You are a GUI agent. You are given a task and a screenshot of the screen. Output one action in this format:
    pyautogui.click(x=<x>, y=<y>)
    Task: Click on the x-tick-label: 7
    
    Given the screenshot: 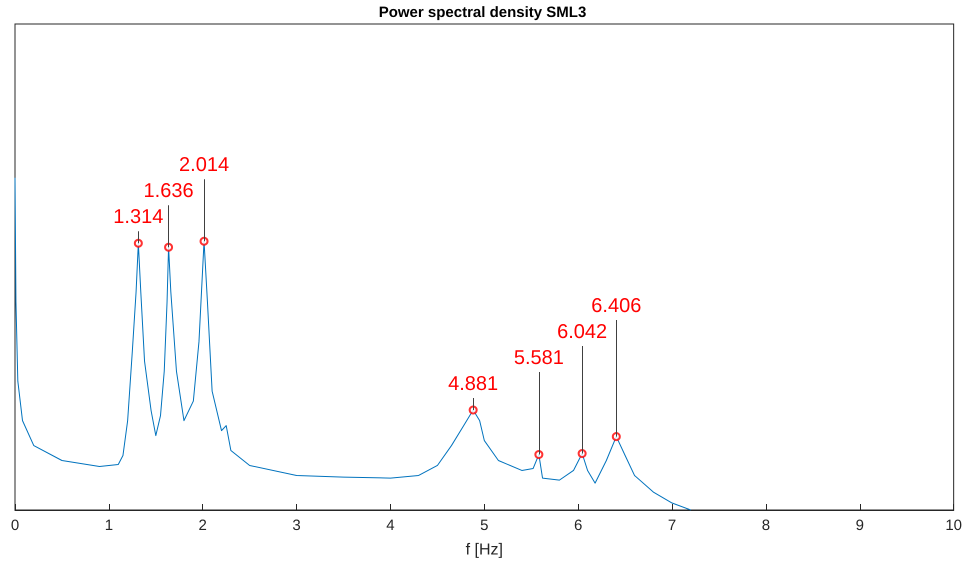 What is the action you would take?
    pyautogui.click(x=672, y=525)
    